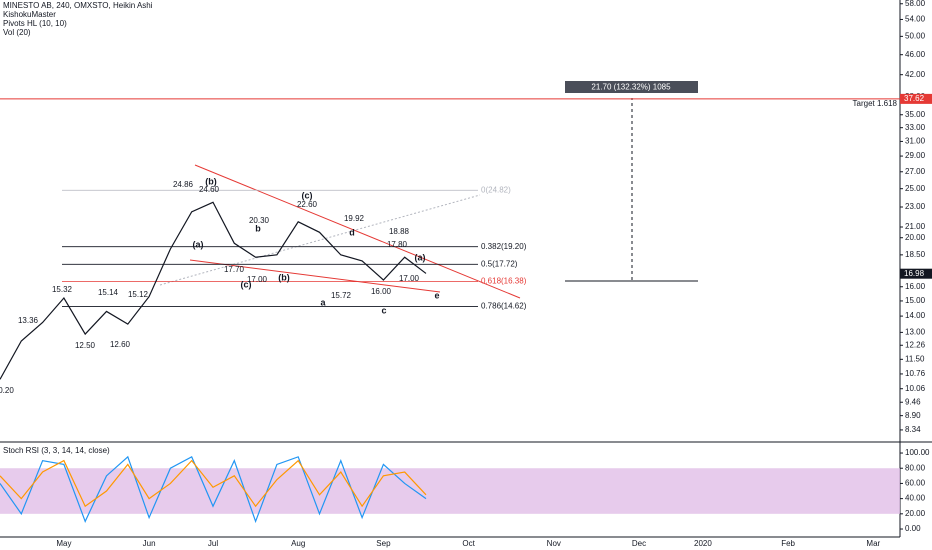 Image resolution: width=932 pixels, height=550 pixels. Describe the element at coordinates (639, 543) in the screenshot. I see `x-tick-label: Dec` at that location.